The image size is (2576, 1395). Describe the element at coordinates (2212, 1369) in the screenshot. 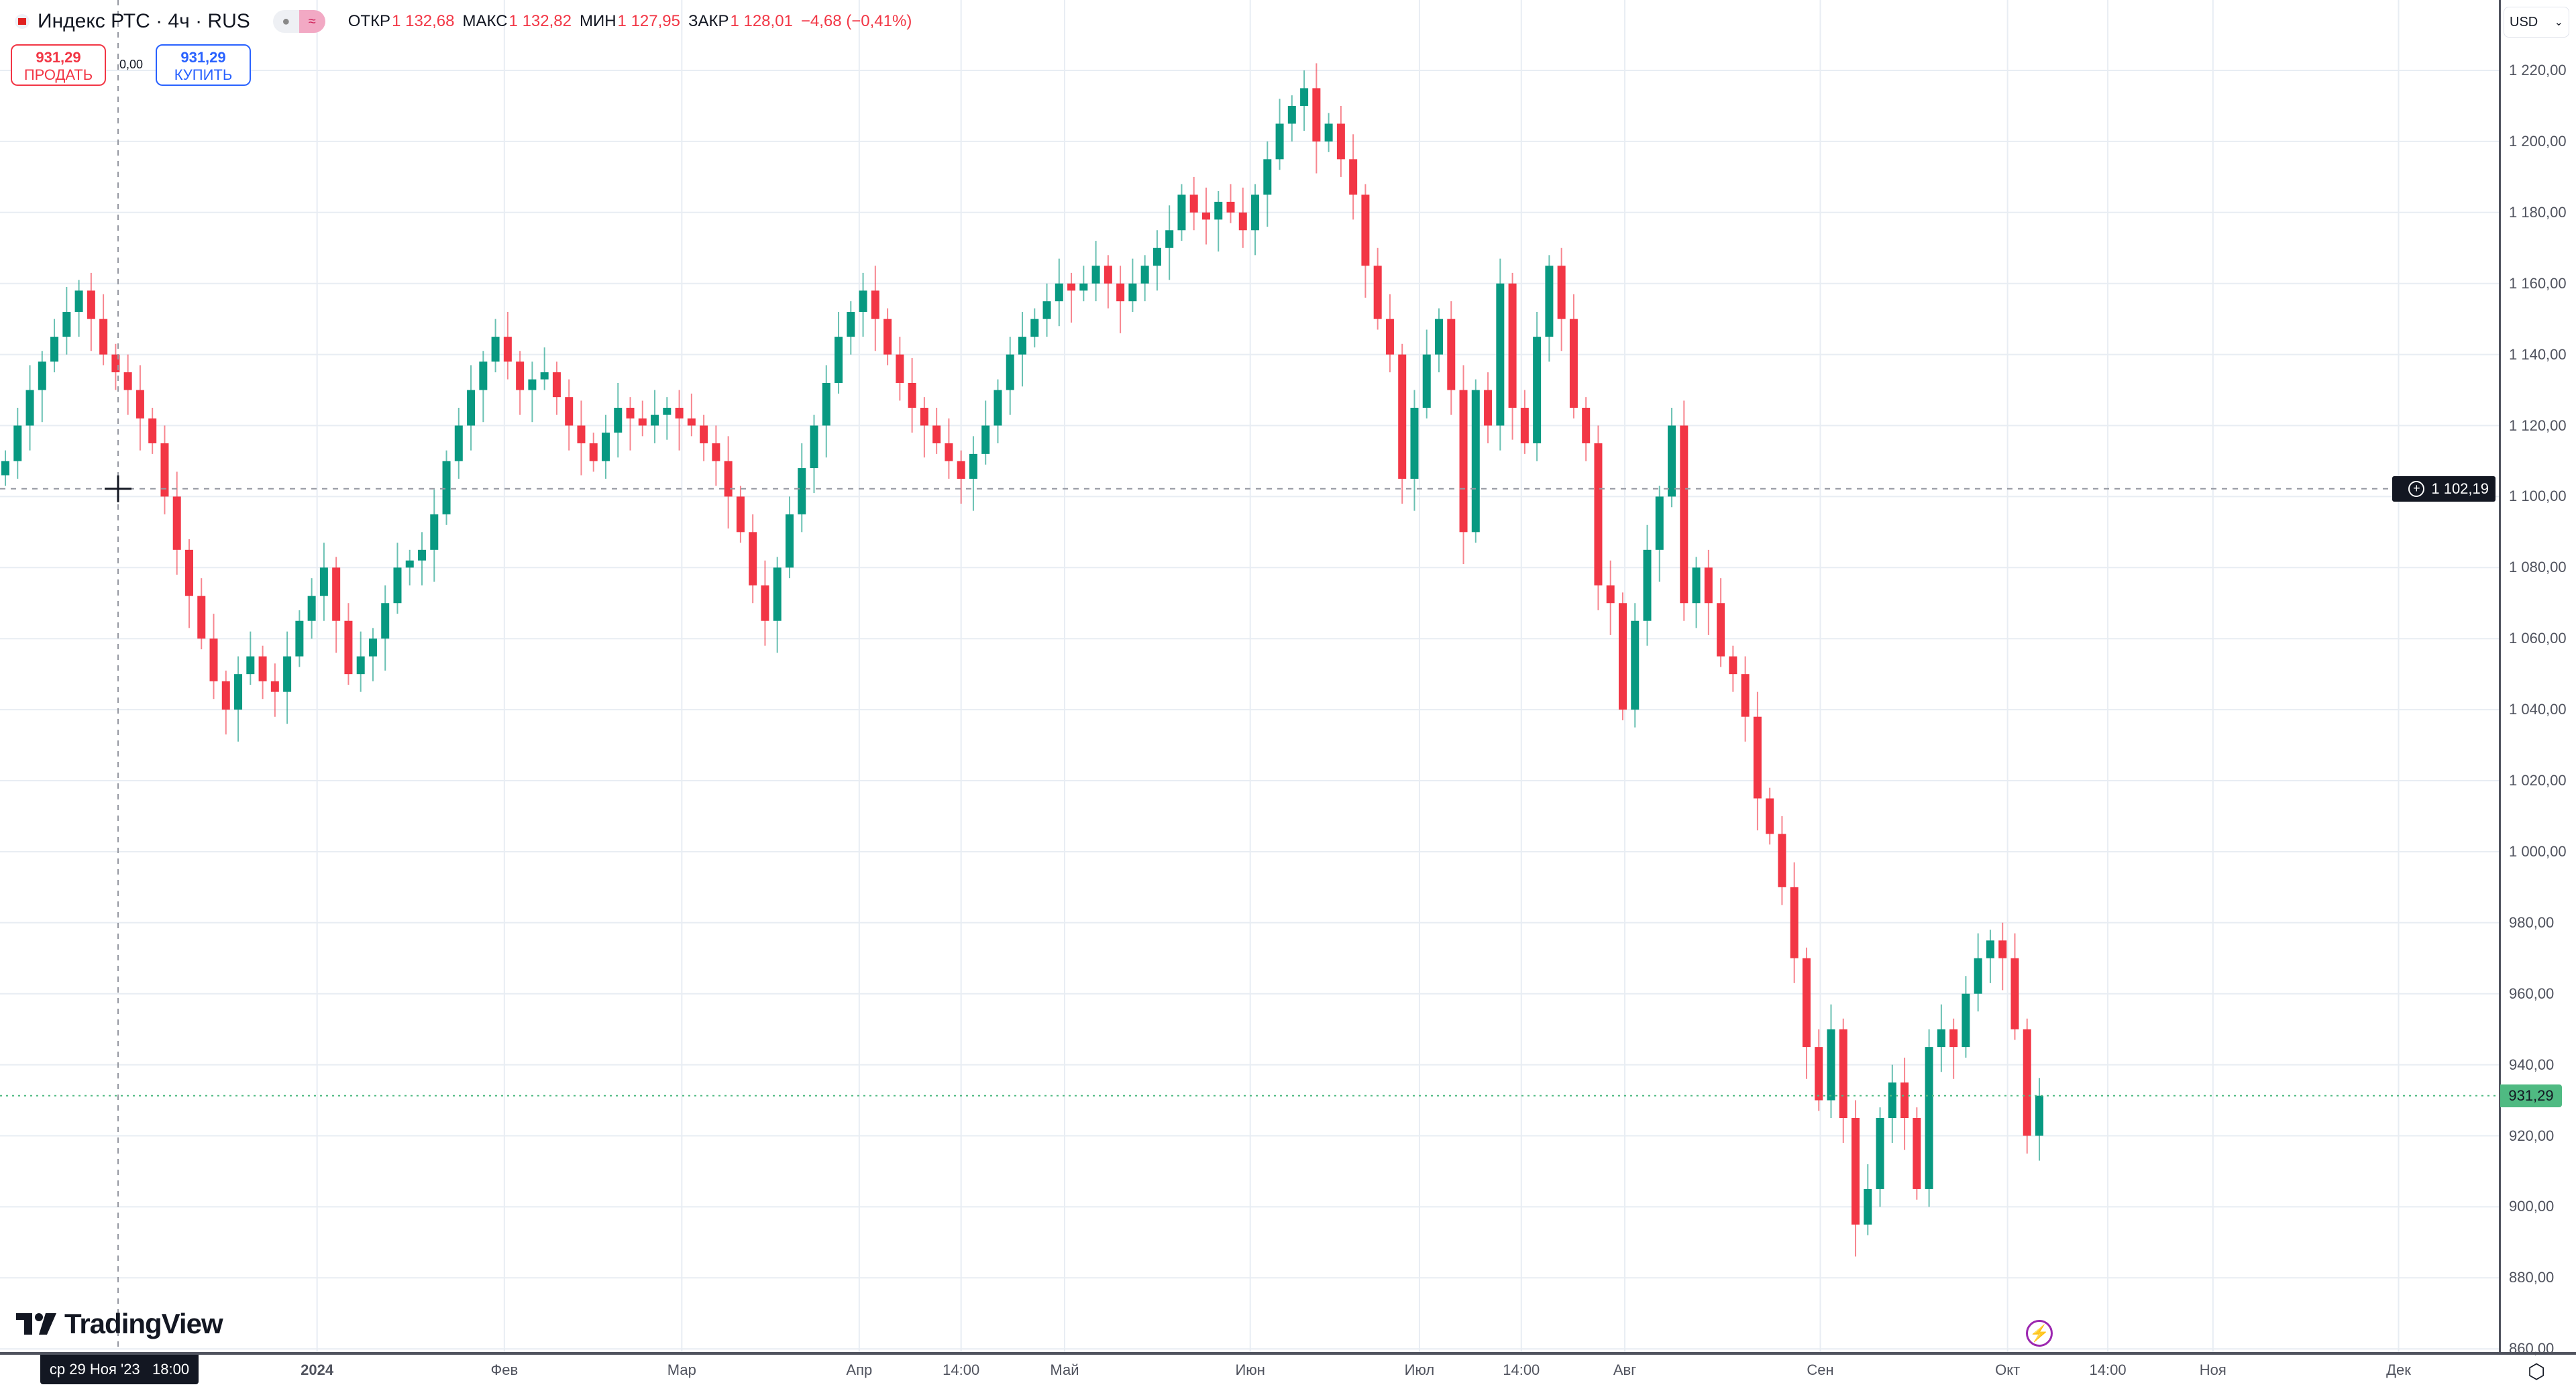

I see `time-tick-label: Ноя` at that location.